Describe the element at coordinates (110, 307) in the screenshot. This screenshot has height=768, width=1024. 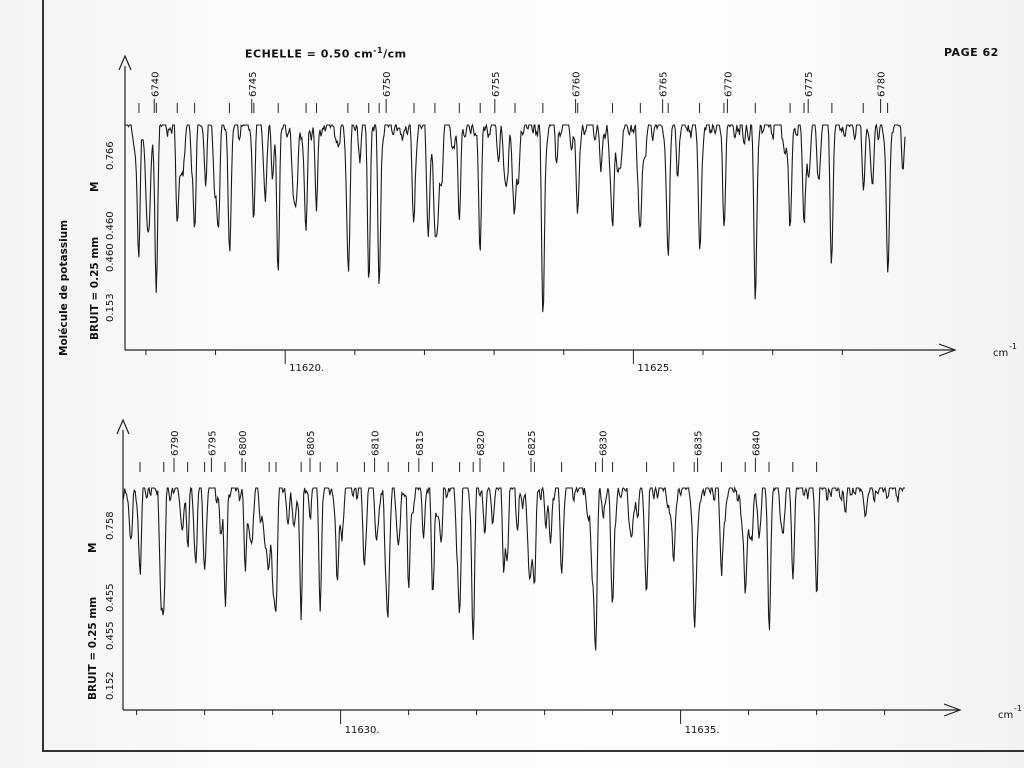
I see `y-tick-label: 0.153` at that location.